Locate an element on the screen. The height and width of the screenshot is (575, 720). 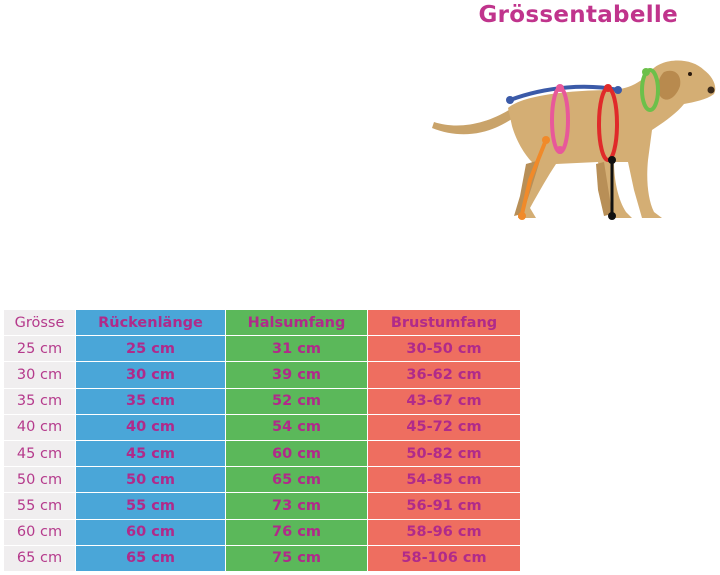
cell-back-length: 30 cm is located at coordinates (150, 375).